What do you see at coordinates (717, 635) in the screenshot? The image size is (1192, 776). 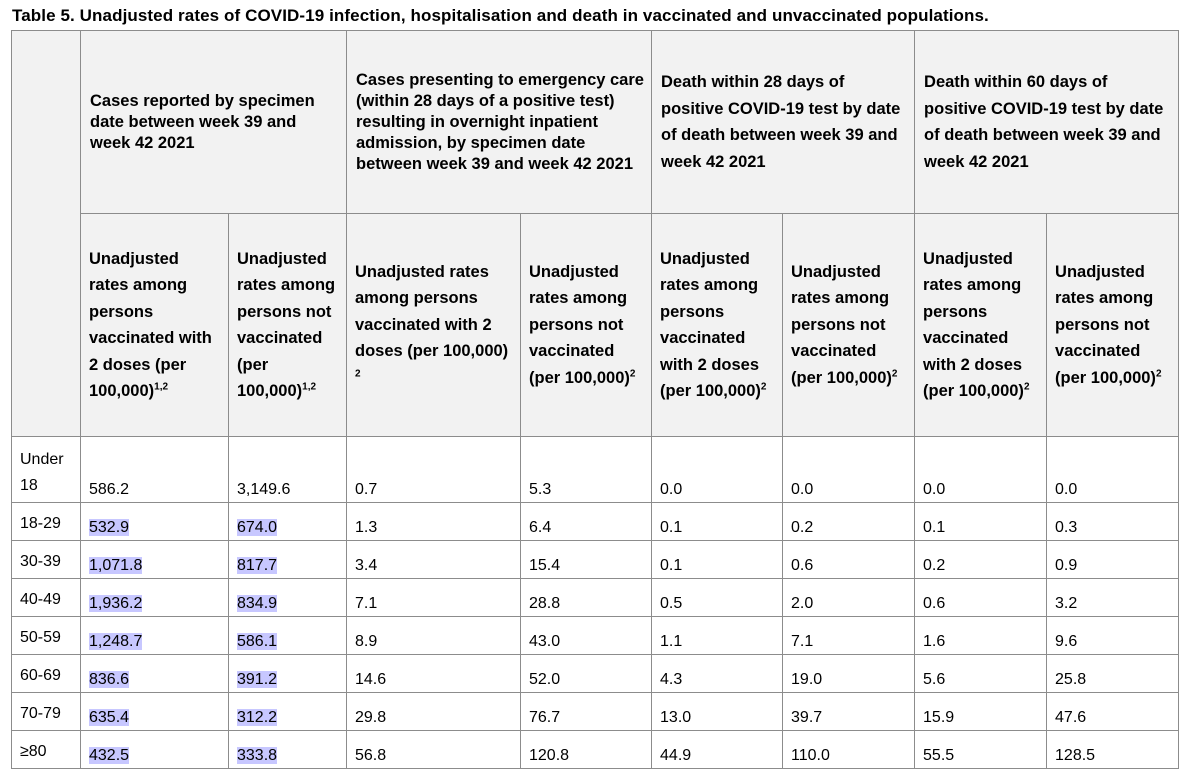 I see `rate-cell: 1.1` at bounding box center [717, 635].